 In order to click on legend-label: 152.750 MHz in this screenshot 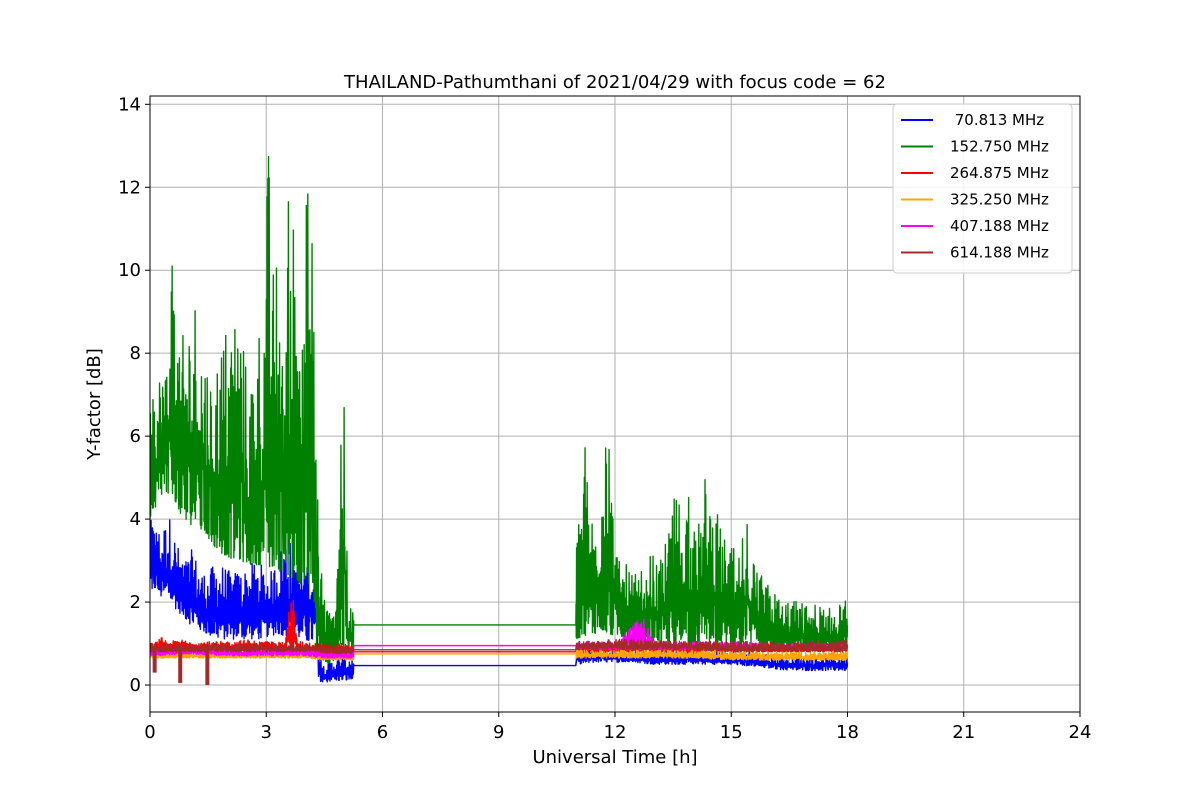, I will do `click(999, 147)`.